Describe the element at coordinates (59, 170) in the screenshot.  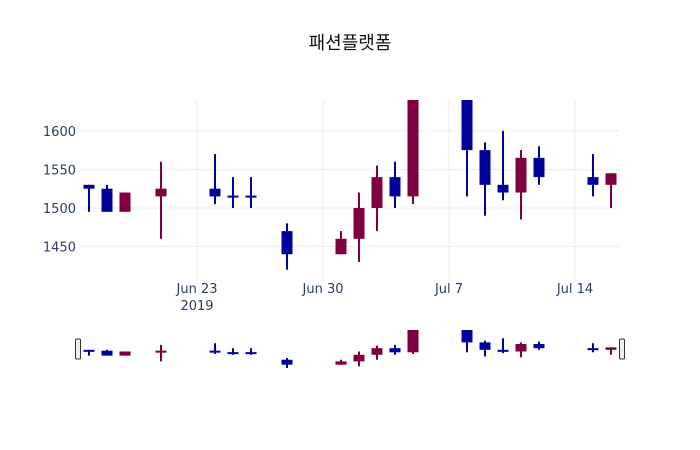
I see `y-tick-label: 1550` at that location.